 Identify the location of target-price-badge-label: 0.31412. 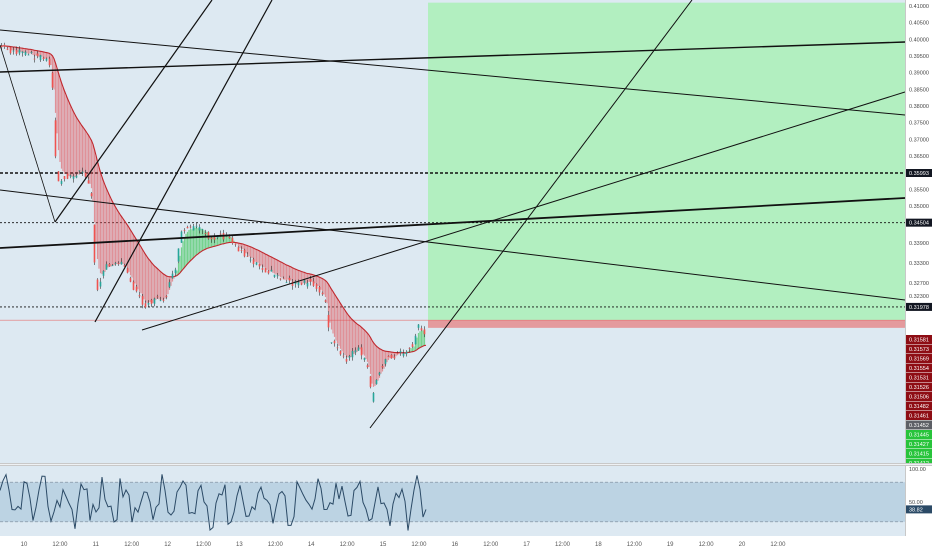
(919, 462).